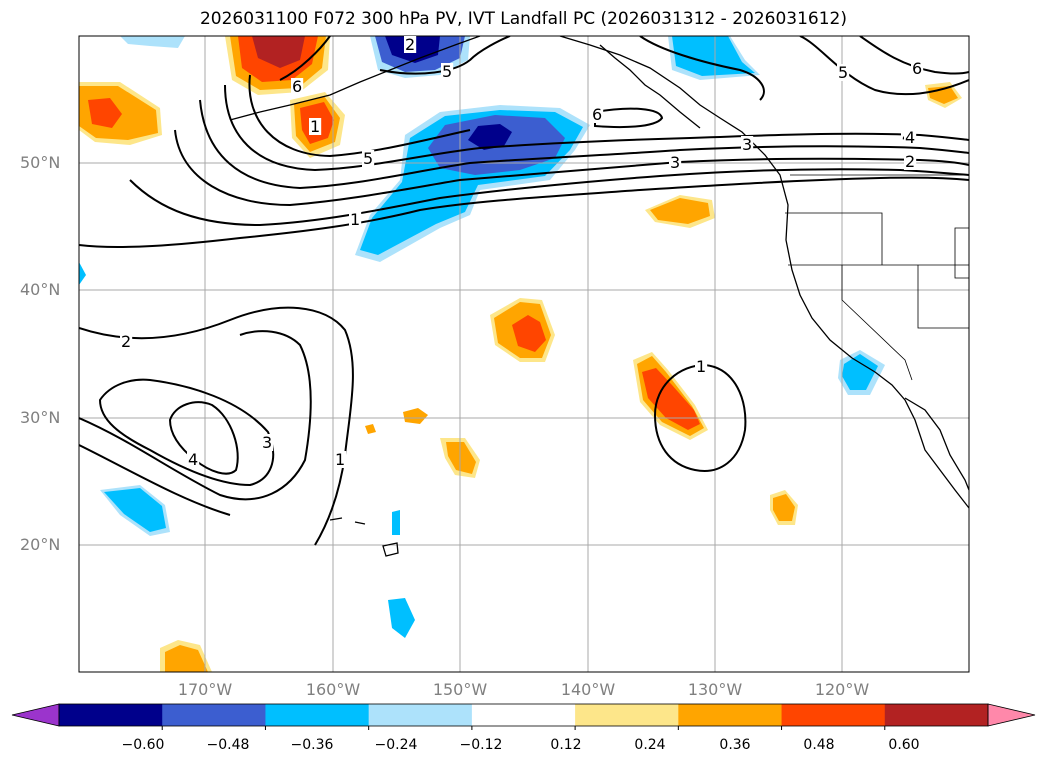  I want to click on colorbar-tick-label: −0.60, so click(143, 745).